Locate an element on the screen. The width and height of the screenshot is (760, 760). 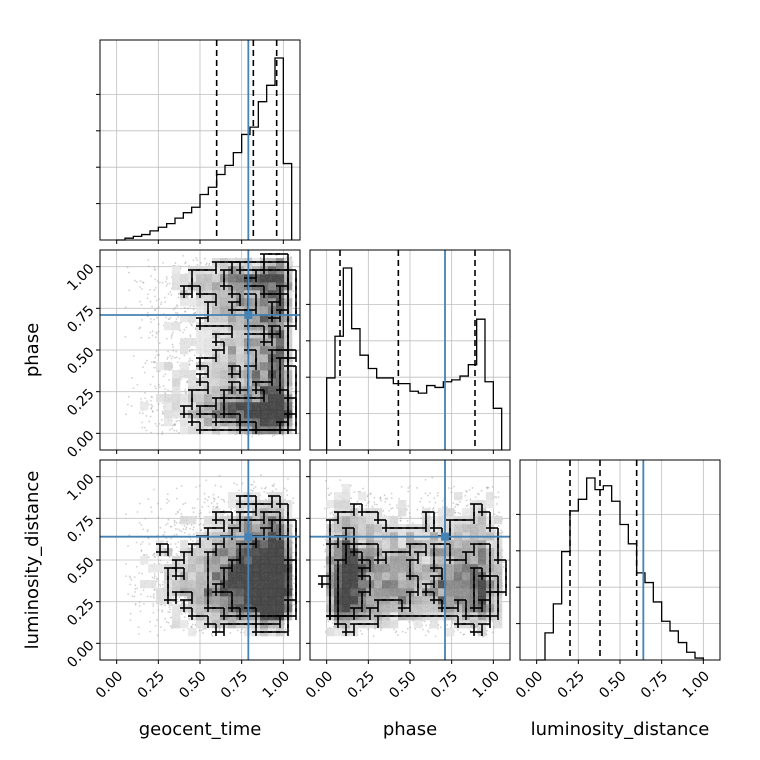
panel-phase-phase is located at coordinates (410, 350).